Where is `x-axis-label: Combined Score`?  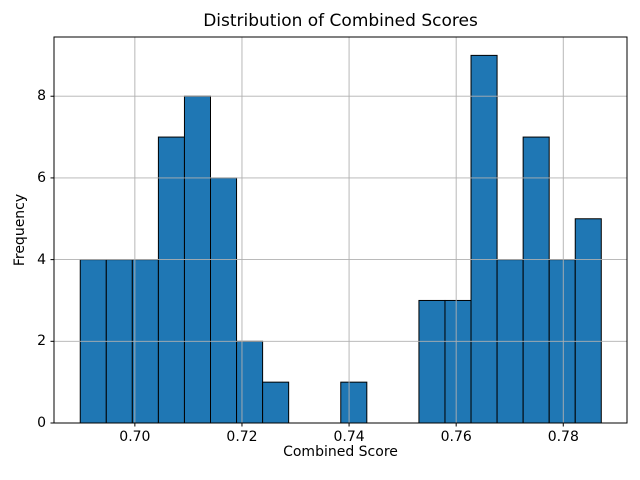
x-axis-label: Combined Score is located at coordinates (340, 452).